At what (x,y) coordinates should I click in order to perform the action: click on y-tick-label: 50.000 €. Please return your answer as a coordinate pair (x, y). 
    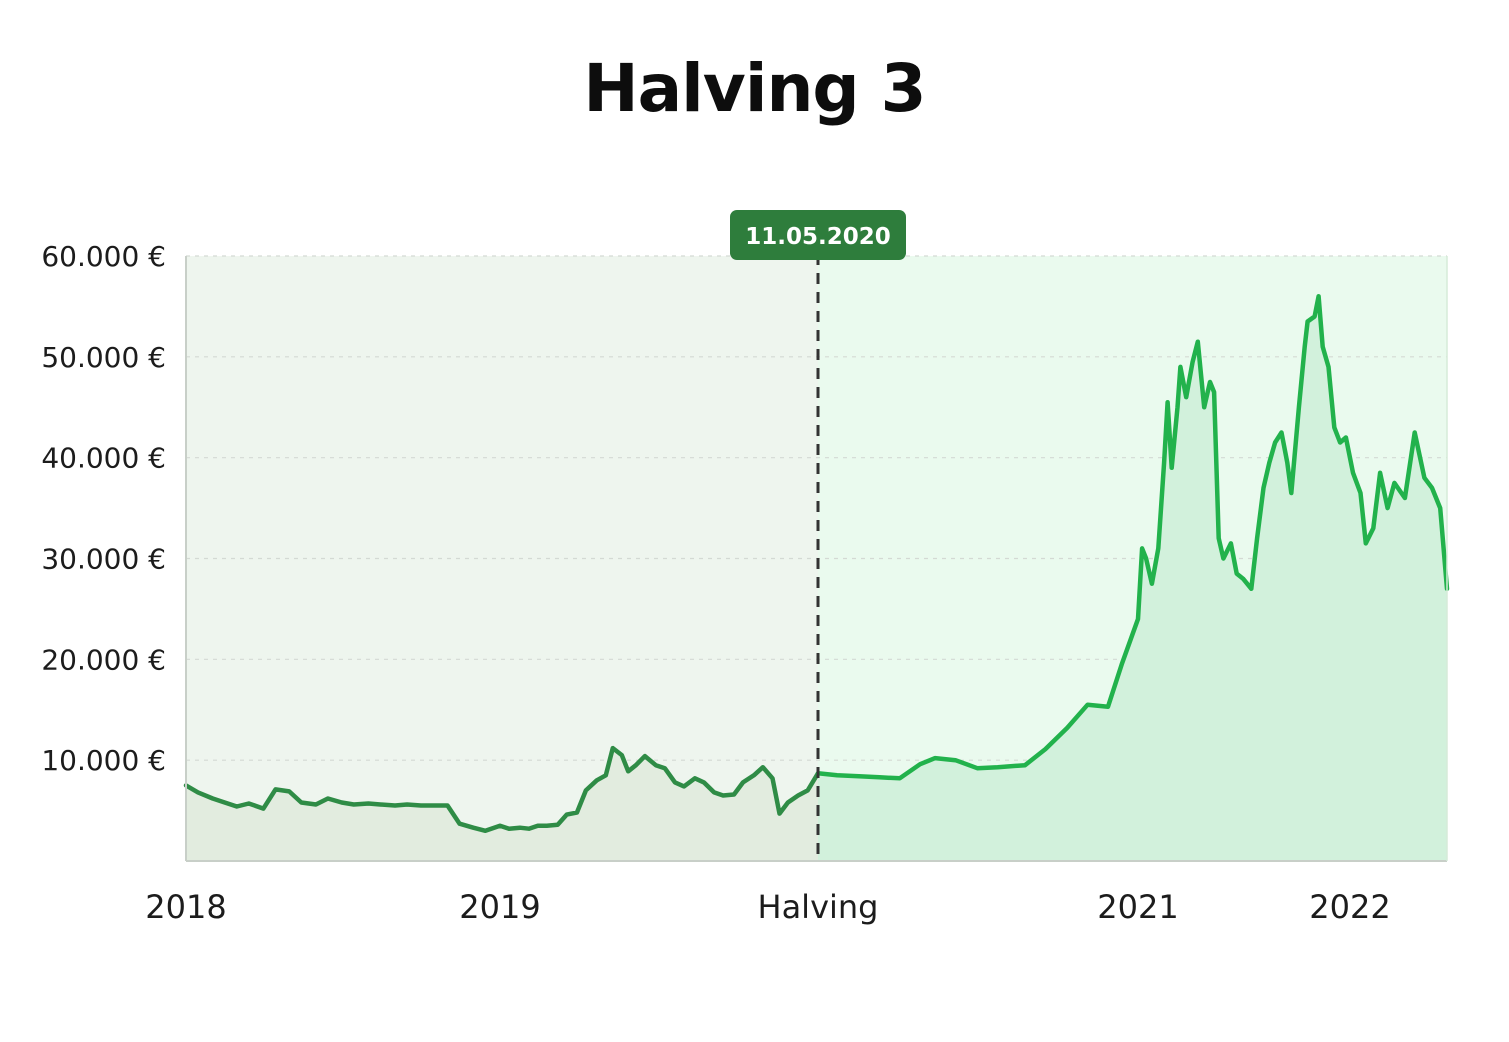
    Looking at the image, I should click on (103, 357).